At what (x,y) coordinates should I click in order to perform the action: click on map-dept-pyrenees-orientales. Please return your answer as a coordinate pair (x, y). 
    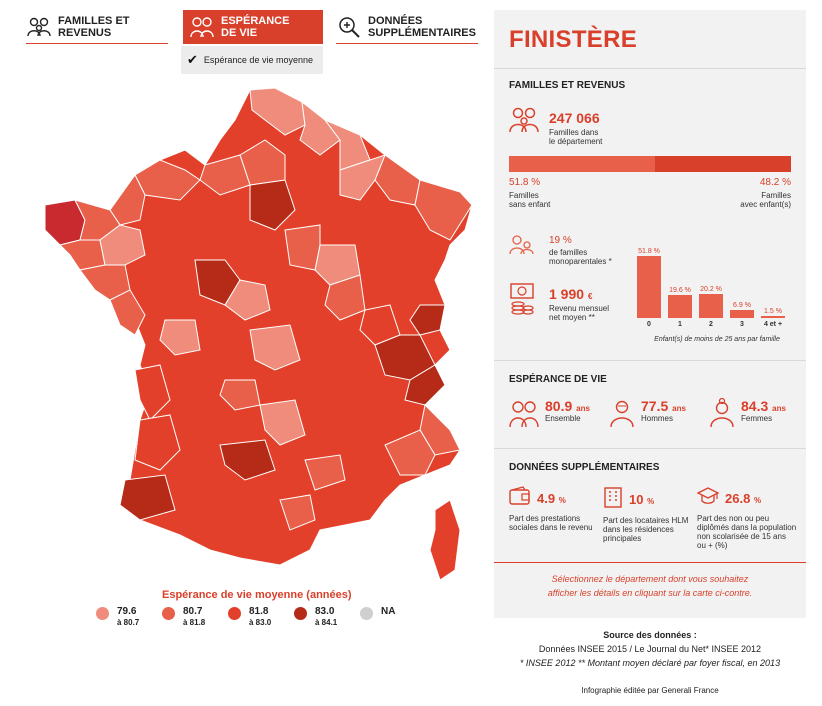
    Looking at the image, I should click on (297, 512).